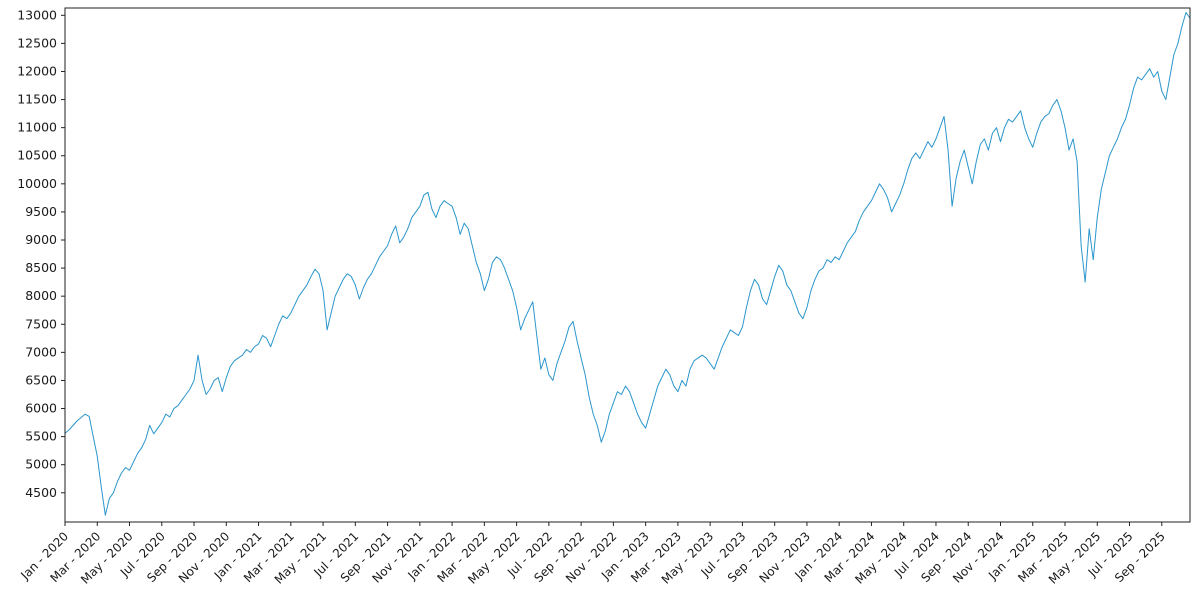 Image resolution: width=1200 pixels, height=600 pixels. Describe the element at coordinates (41, 211) in the screenshot. I see `y-tick-label: 9500` at that location.